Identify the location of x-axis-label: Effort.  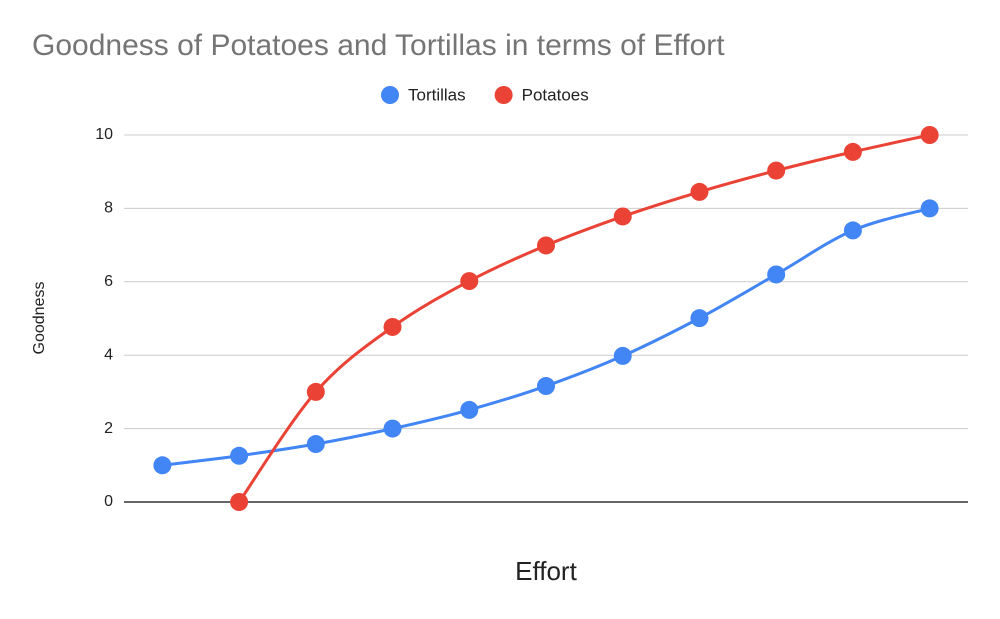
(546, 571).